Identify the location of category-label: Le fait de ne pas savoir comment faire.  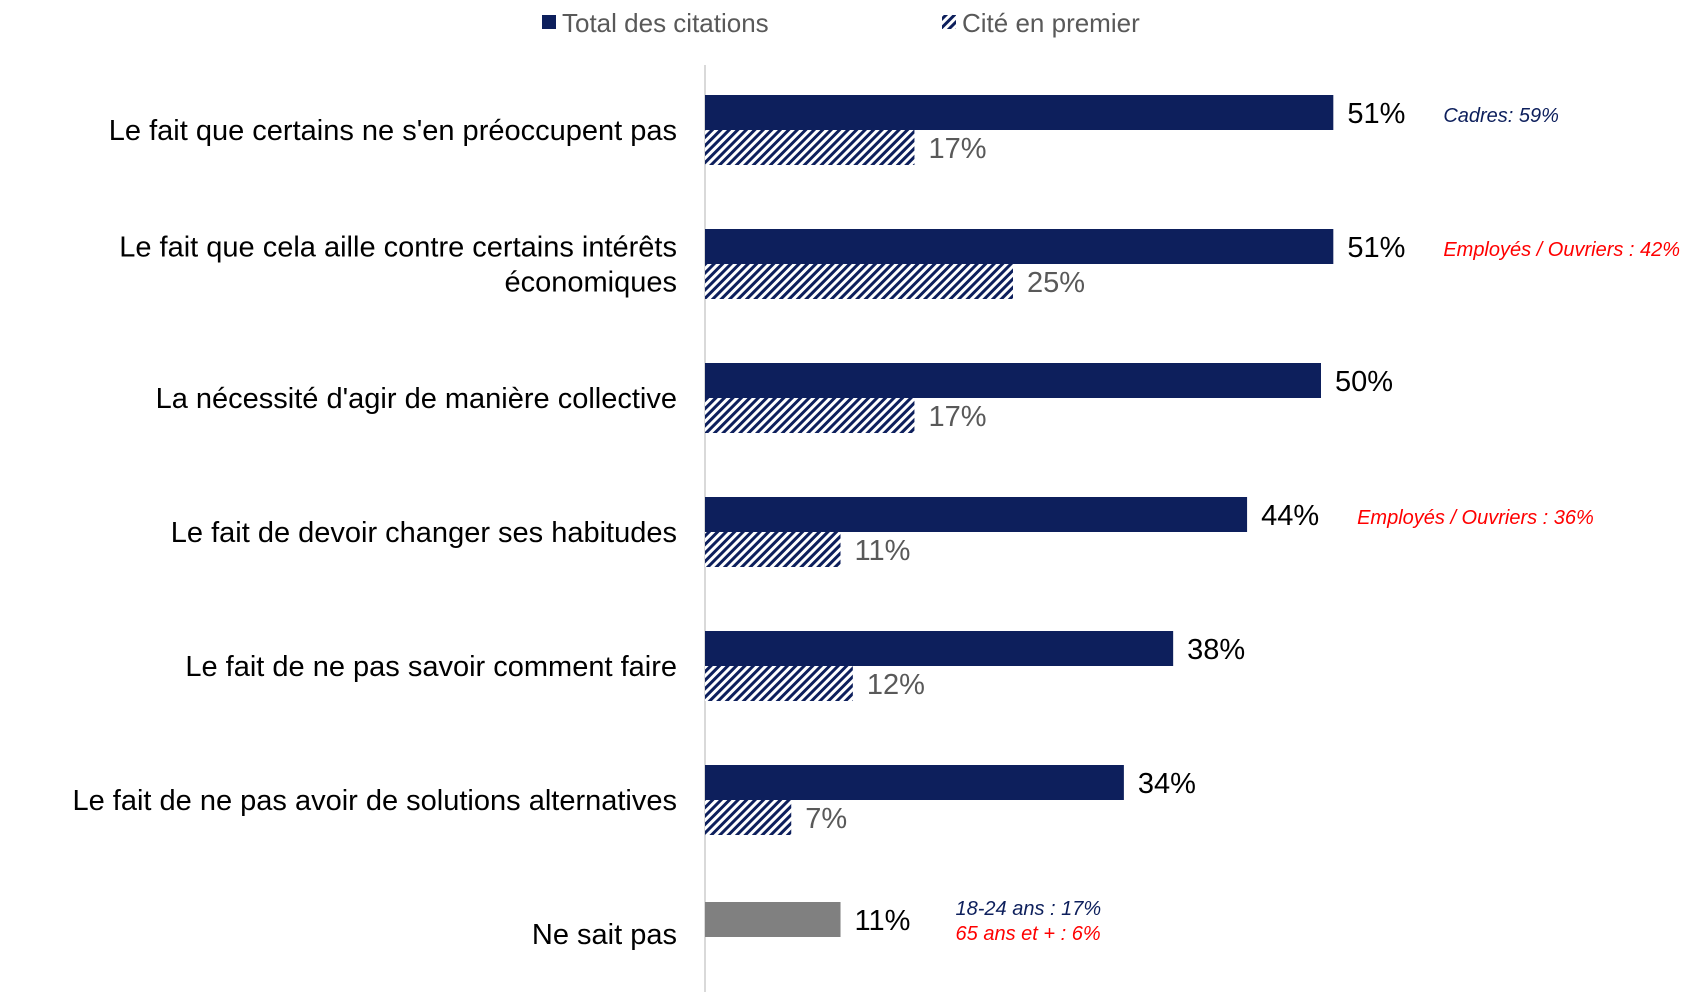
(431, 667).